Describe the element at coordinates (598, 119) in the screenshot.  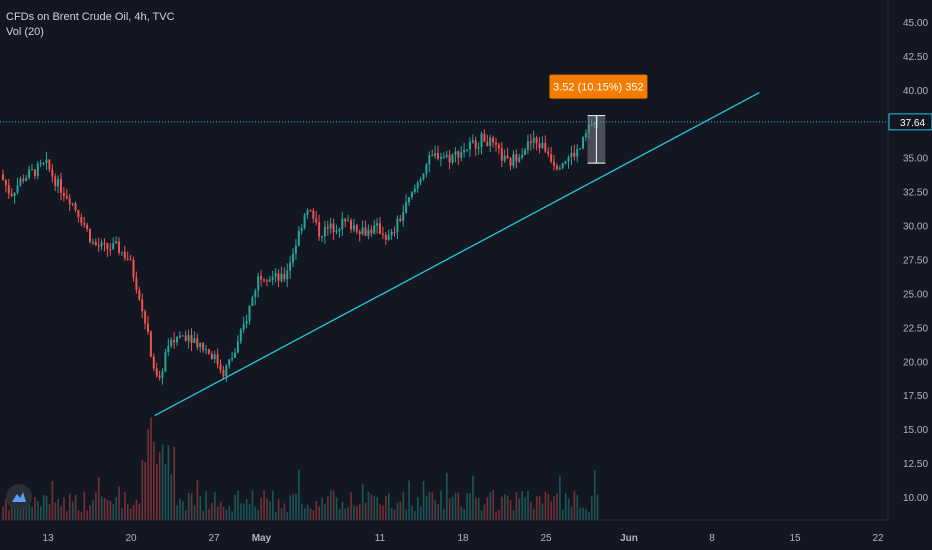
I see `price-range-measure: 3.52 (10.15%) 352` at that location.